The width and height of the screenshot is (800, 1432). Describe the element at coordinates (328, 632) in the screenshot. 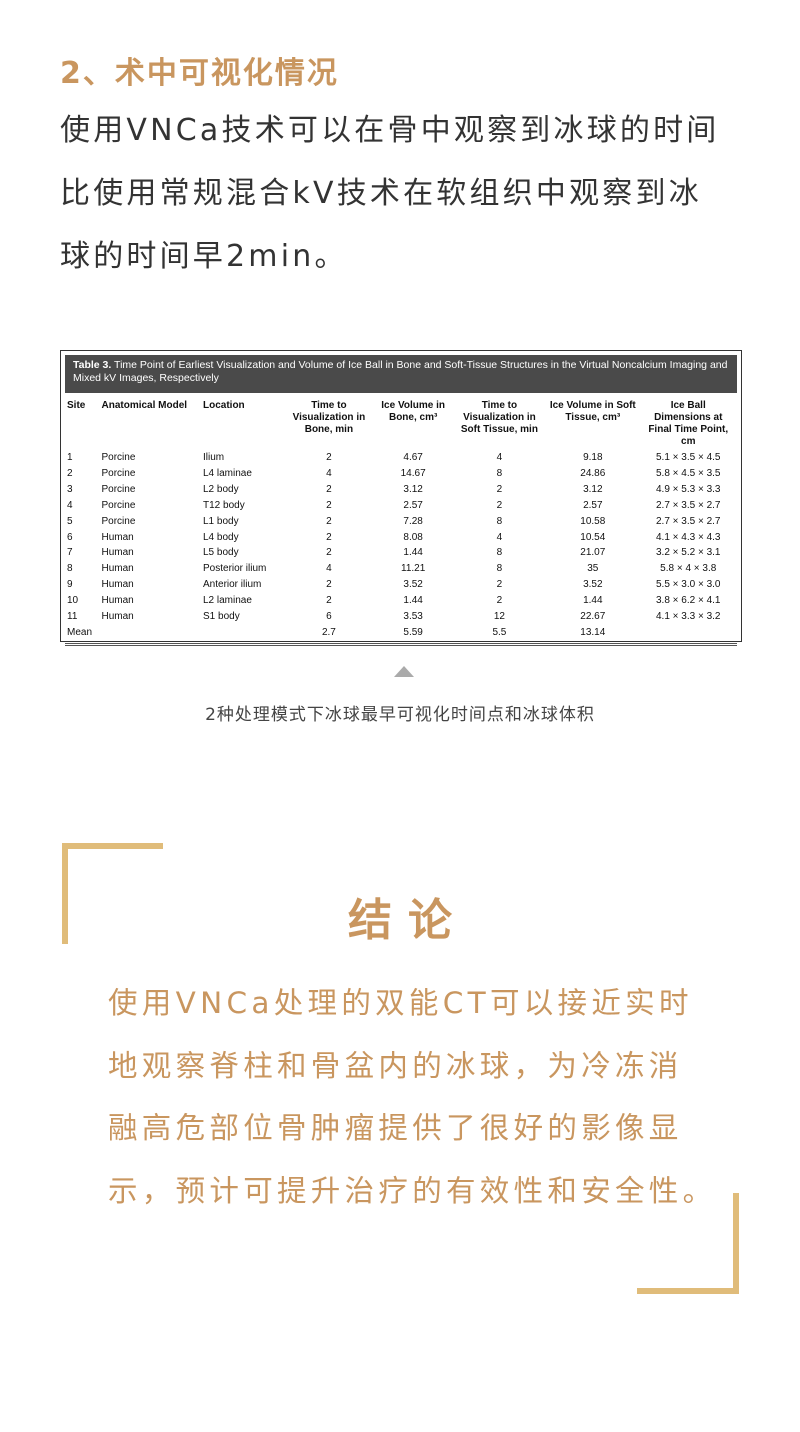

I see `table-cell: 2.7` at that location.